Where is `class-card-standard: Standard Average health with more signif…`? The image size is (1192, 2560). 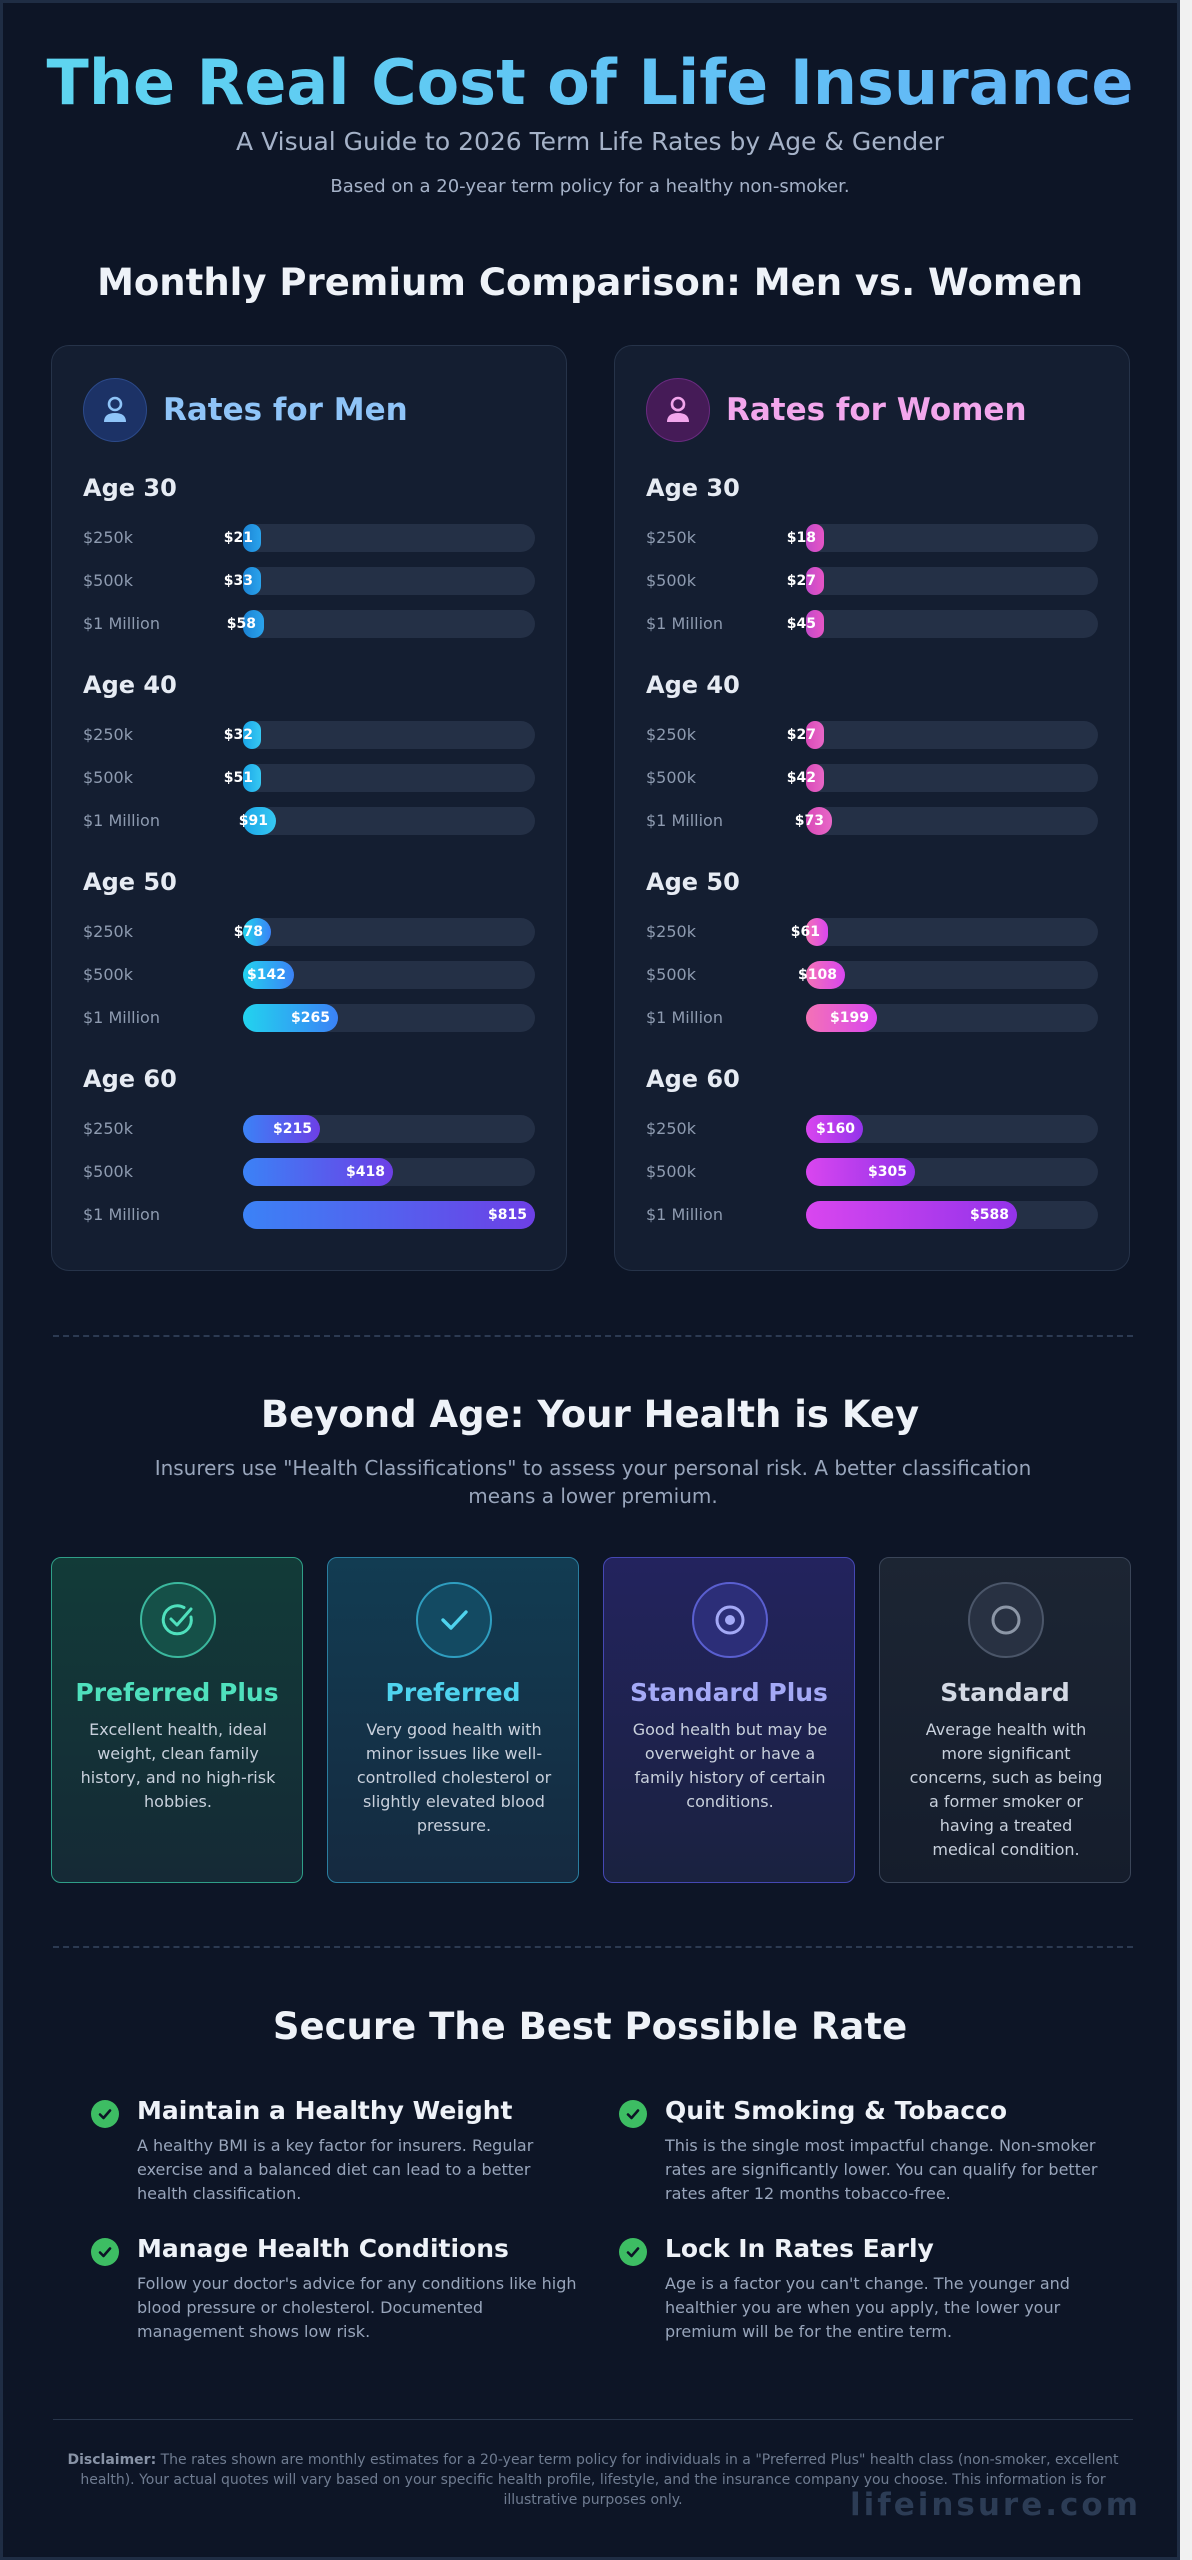 class-card-standard: Standard Average health with more signif… is located at coordinates (1005, 1720).